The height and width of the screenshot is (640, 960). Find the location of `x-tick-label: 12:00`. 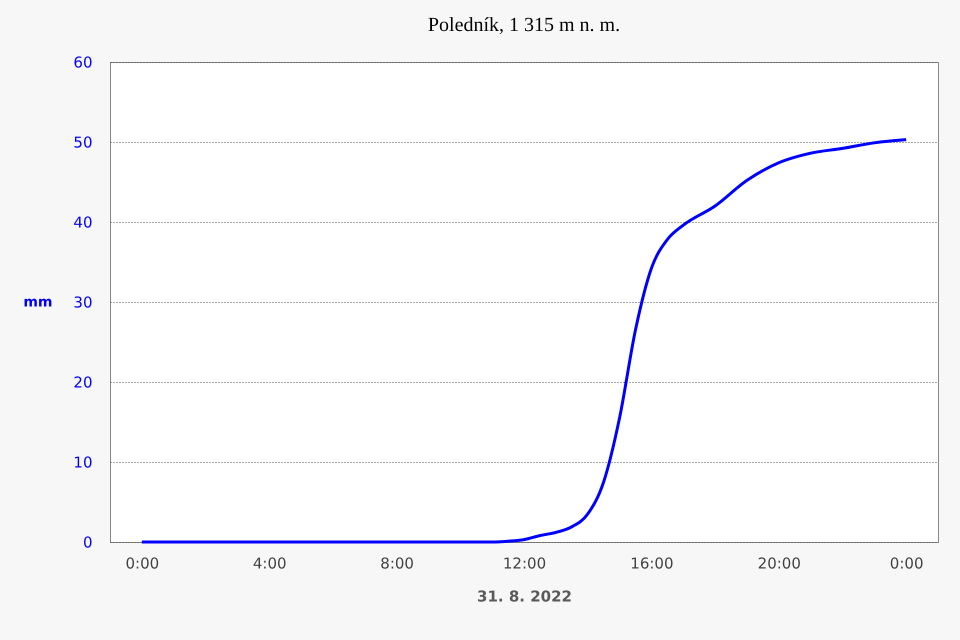

x-tick-label: 12:00 is located at coordinates (524, 563).